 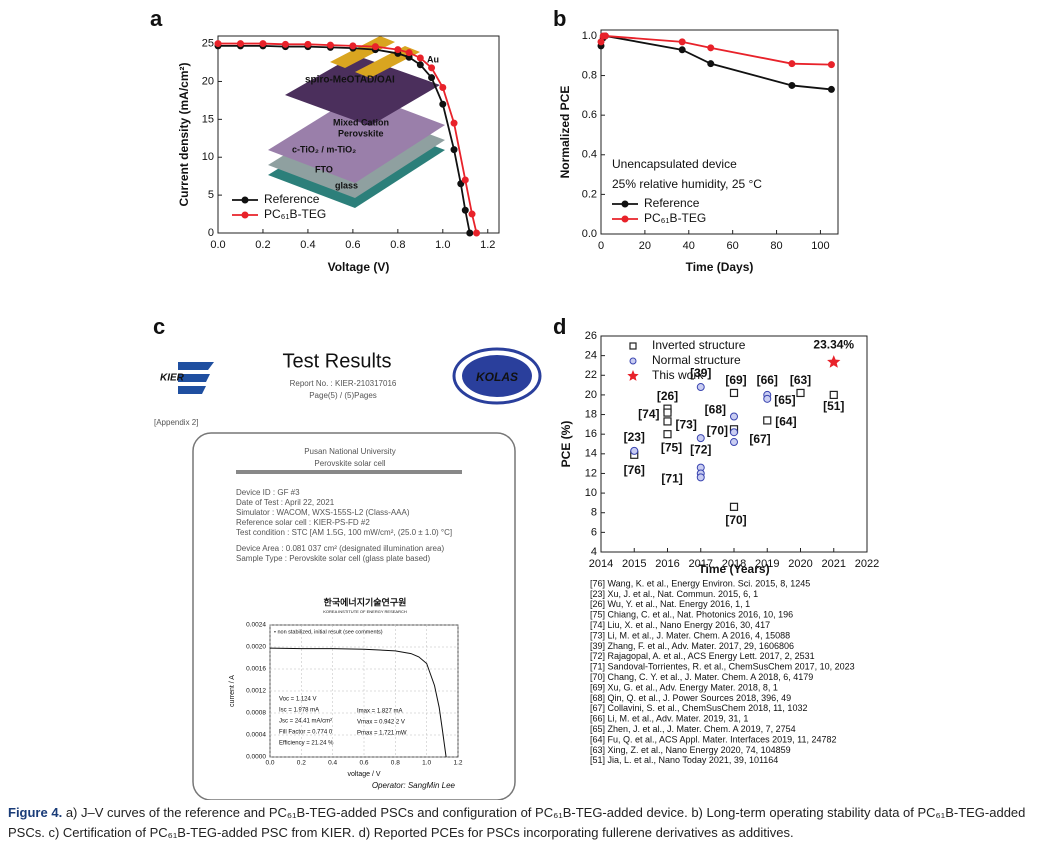 What do you see at coordinates (324, 169) in the screenshot?
I see `inset-label: FTO` at bounding box center [324, 169].